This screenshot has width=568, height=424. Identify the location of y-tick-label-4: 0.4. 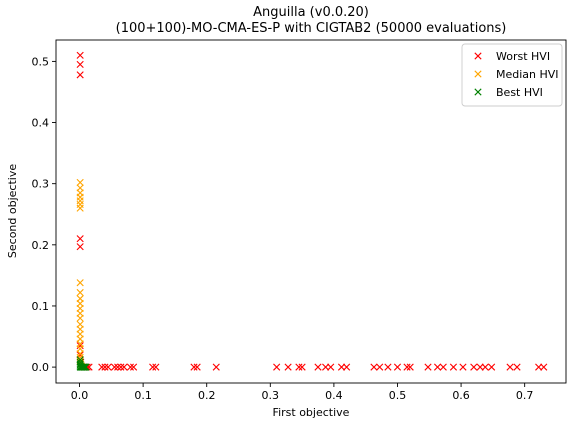
(41, 123).